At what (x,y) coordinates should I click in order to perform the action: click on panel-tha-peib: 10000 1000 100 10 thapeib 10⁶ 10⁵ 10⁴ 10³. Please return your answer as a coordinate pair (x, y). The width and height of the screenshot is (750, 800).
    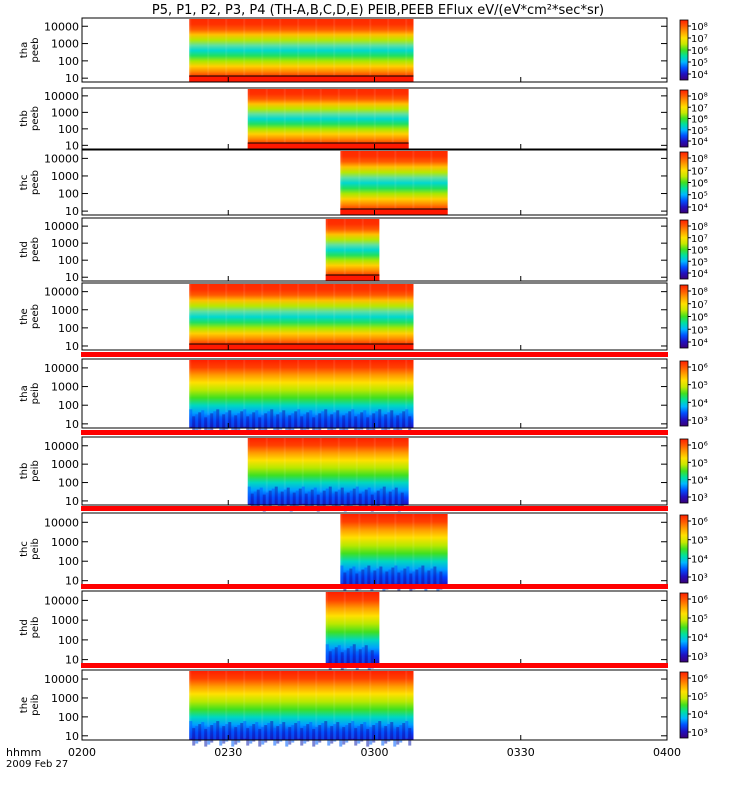
    Looking at the image, I should click on (363, 393).